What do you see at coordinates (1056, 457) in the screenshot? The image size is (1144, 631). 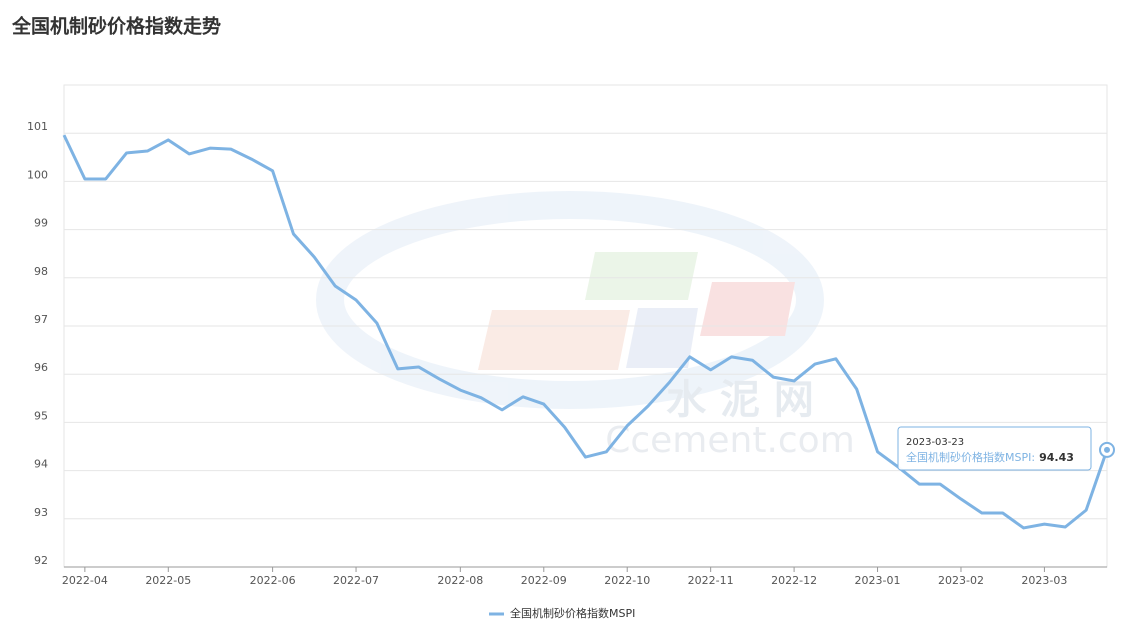 I see `tooltip-value: 94.43` at bounding box center [1056, 457].